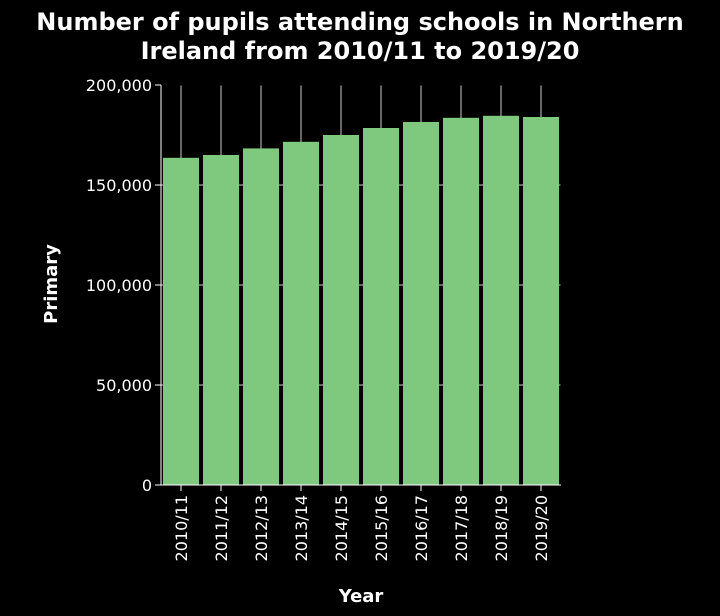  What do you see at coordinates (181, 528) in the screenshot?
I see `x-tick-label: 2010/11` at bounding box center [181, 528].